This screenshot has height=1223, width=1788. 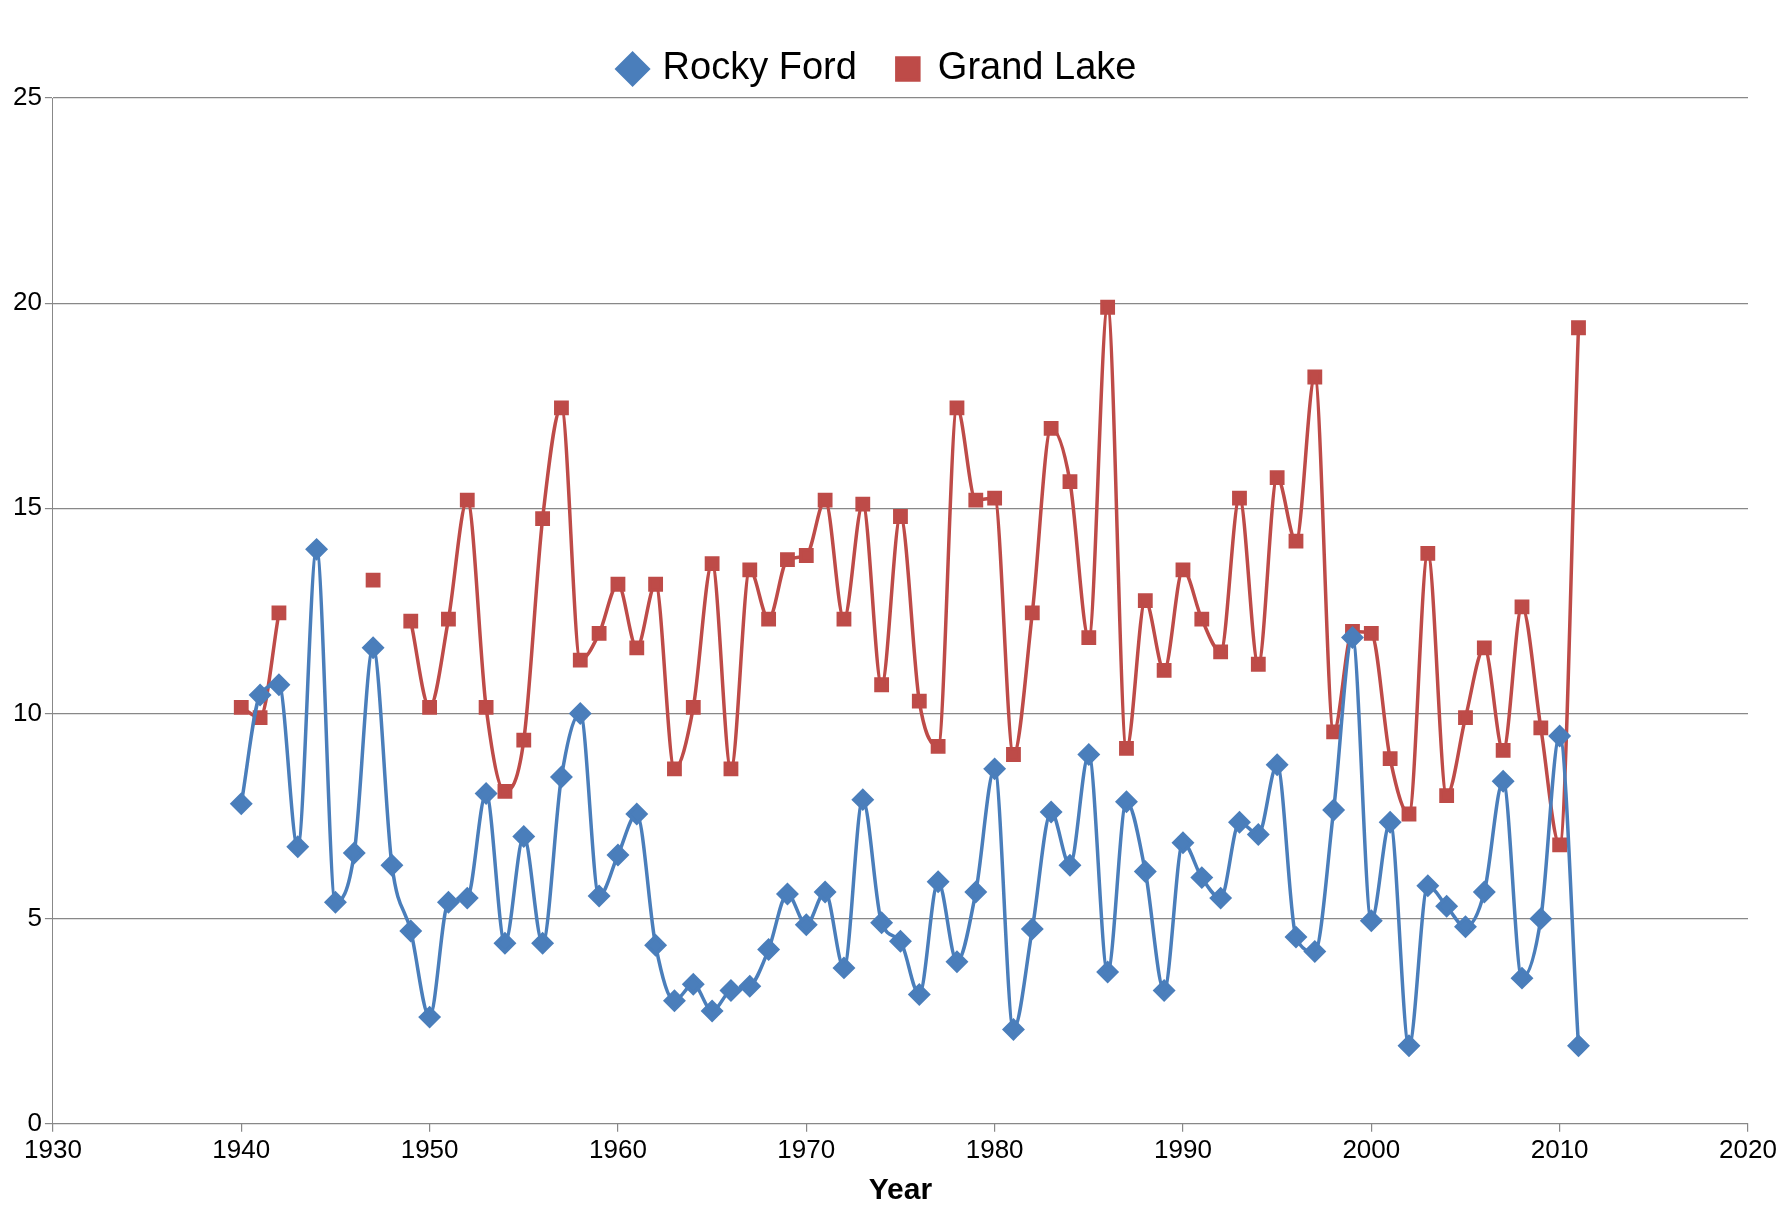 What do you see at coordinates (27, 711) in the screenshot?
I see `y-tick-label: 10` at bounding box center [27, 711].